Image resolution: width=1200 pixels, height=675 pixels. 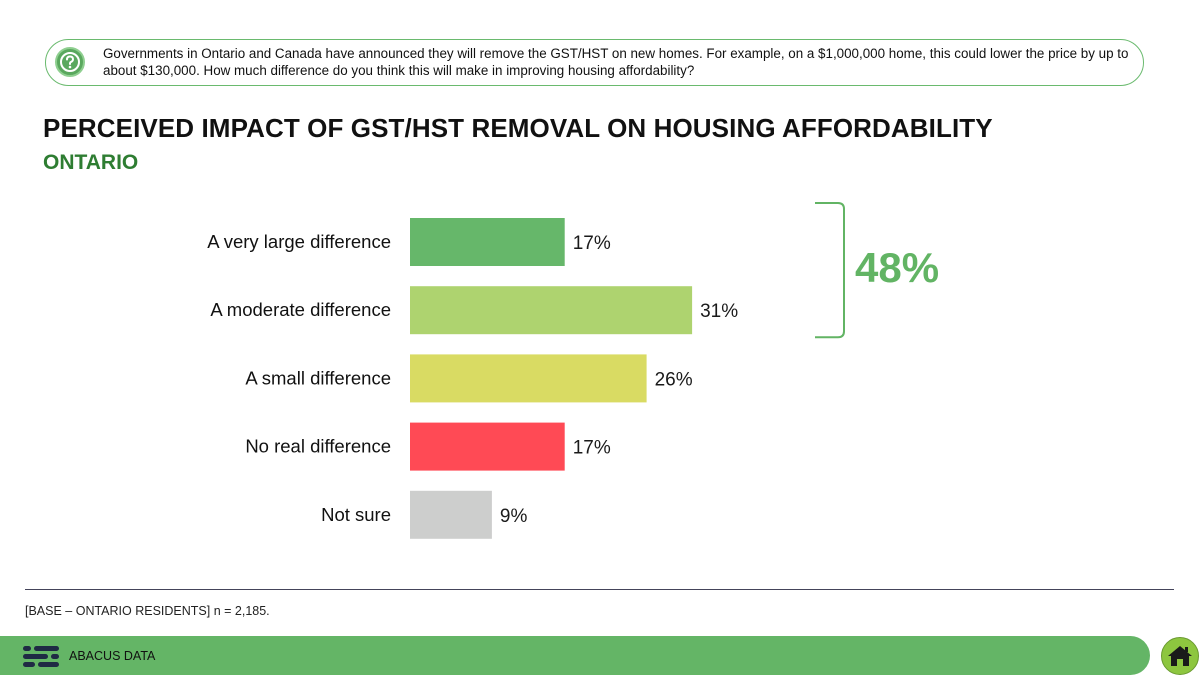 I want to click on bracket-total-label: 48%, so click(x=897, y=267).